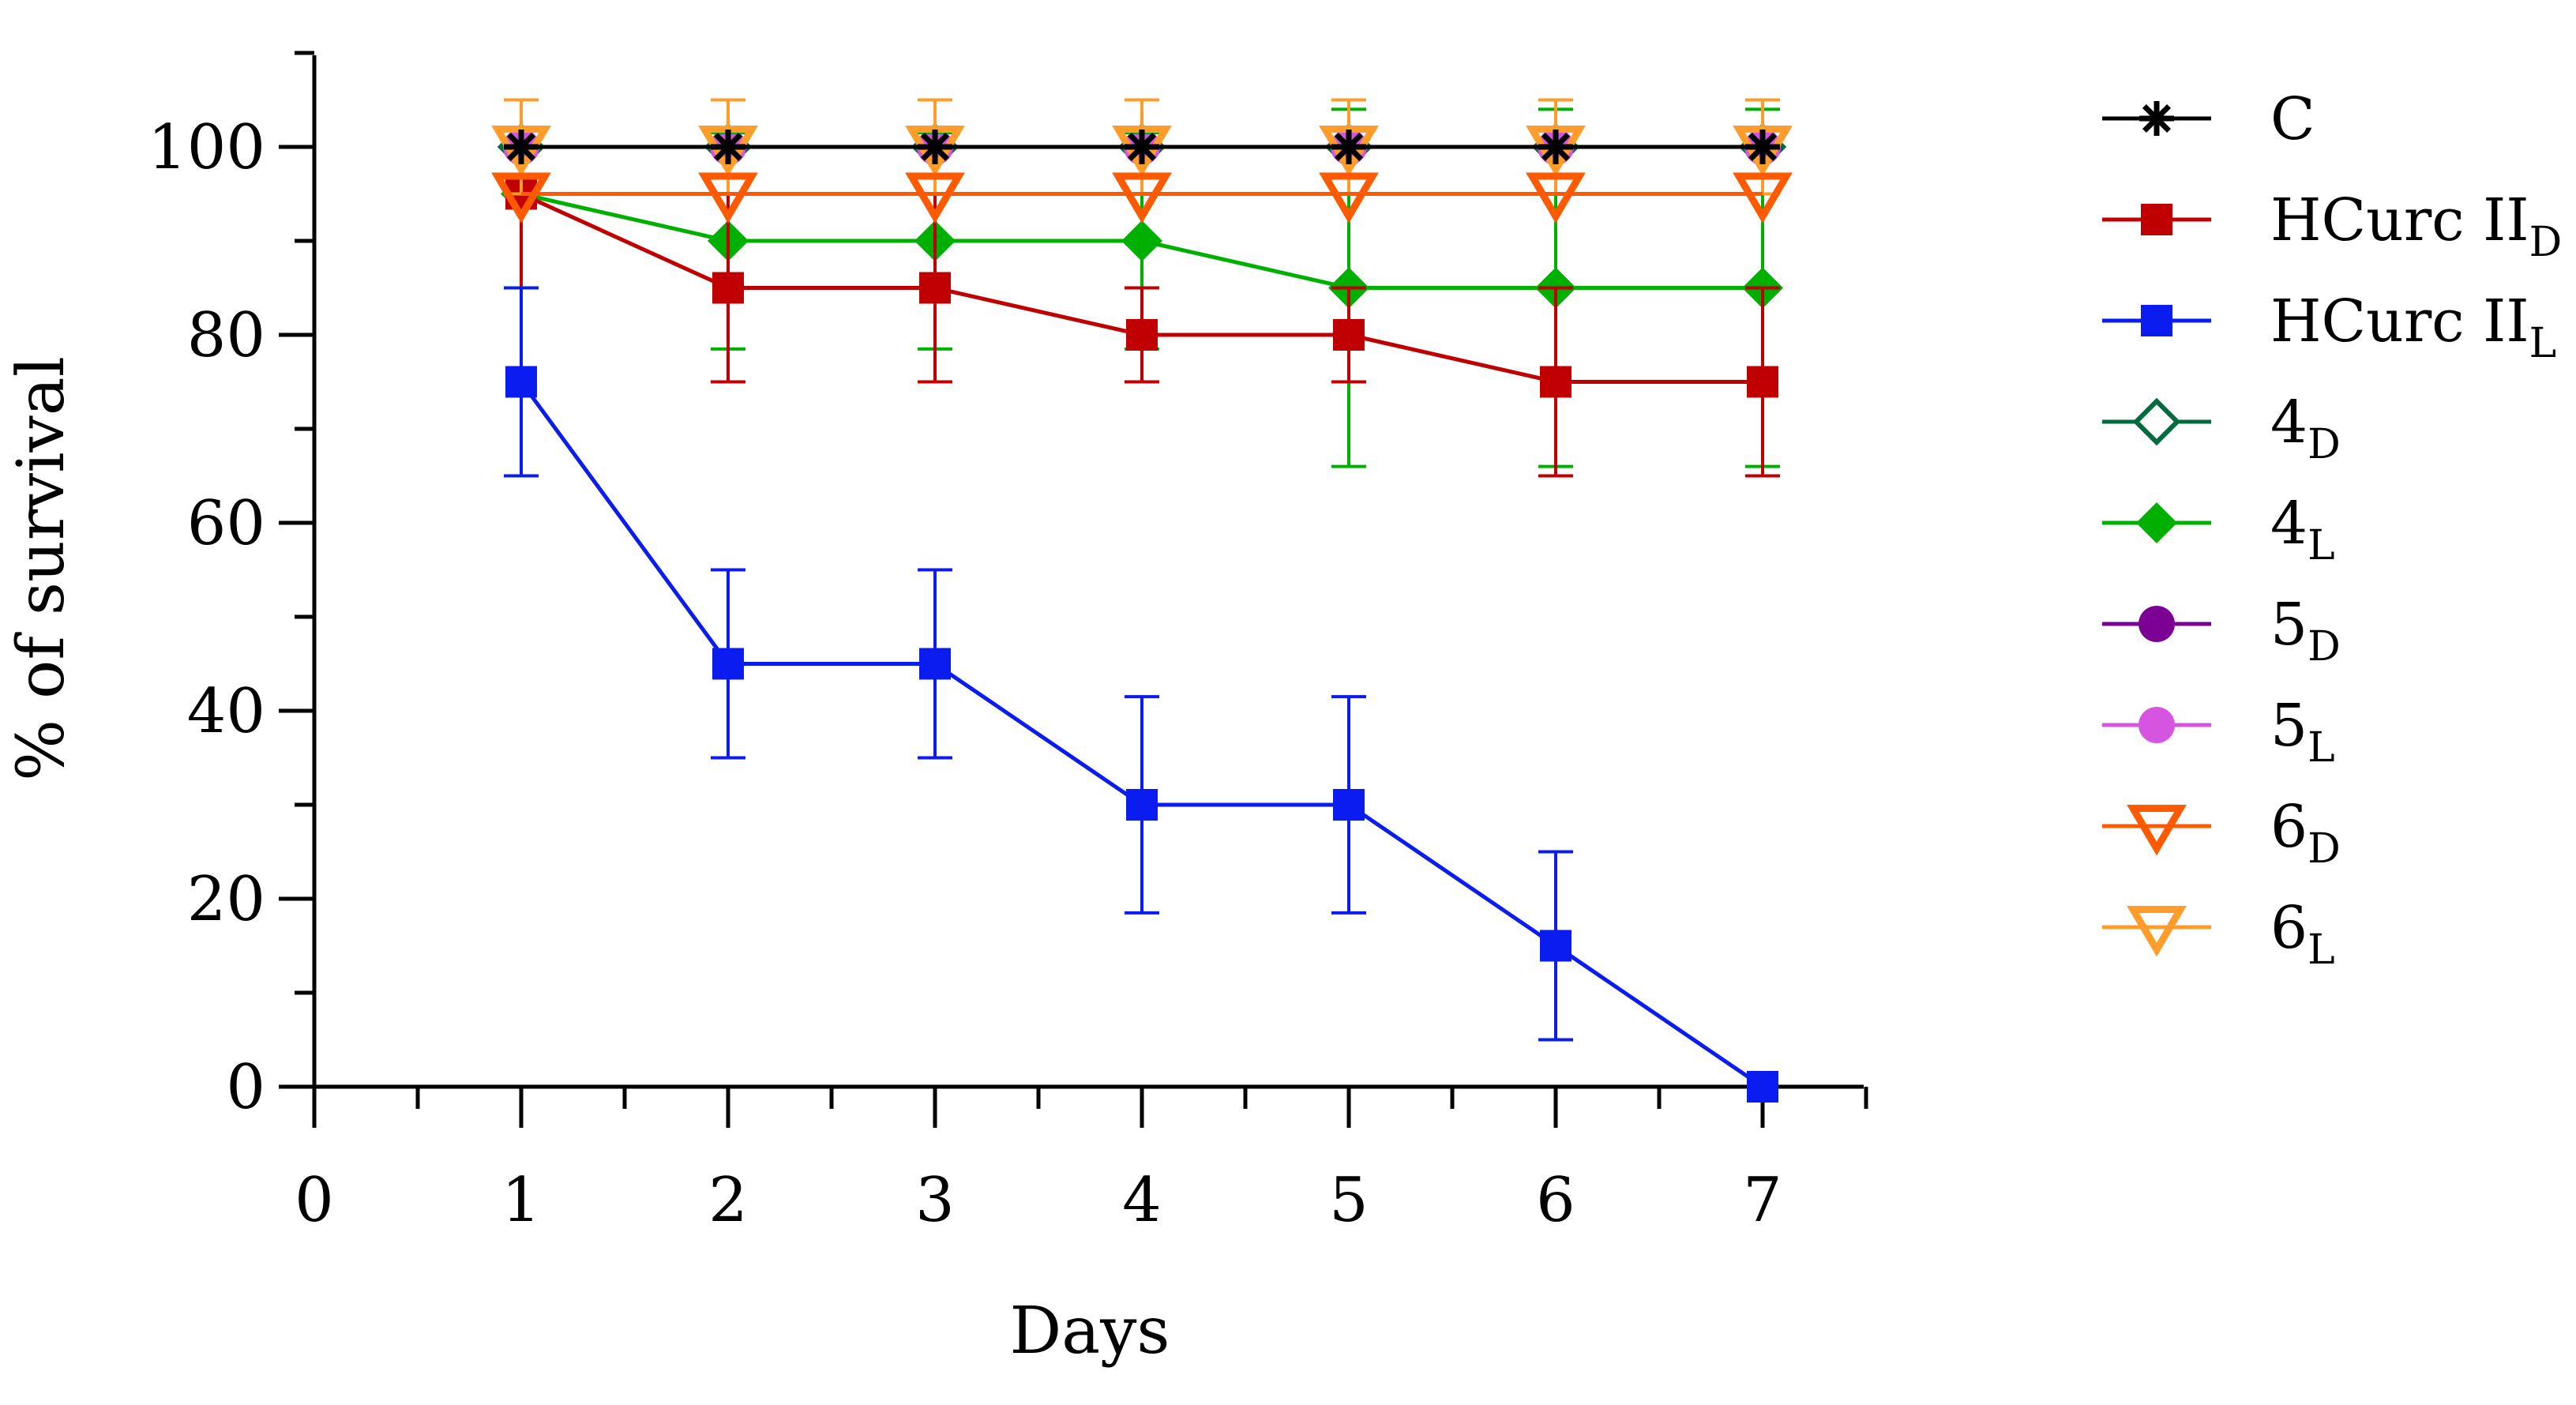  What do you see at coordinates (2302, 934) in the screenshot?
I see `legend-label: 6L` at bounding box center [2302, 934].